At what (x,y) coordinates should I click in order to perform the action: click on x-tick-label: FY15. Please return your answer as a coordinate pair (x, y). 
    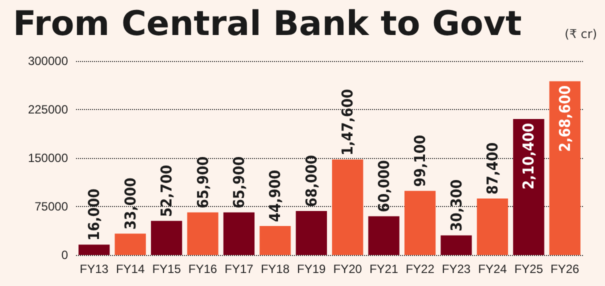
    Looking at the image, I should click on (167, 269).